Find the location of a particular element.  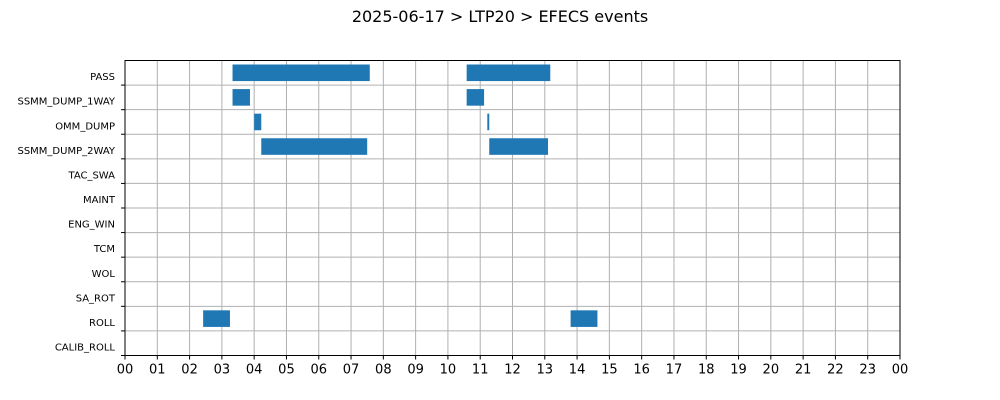

x-tick-label: 06 is located at coordinates (318, 370).